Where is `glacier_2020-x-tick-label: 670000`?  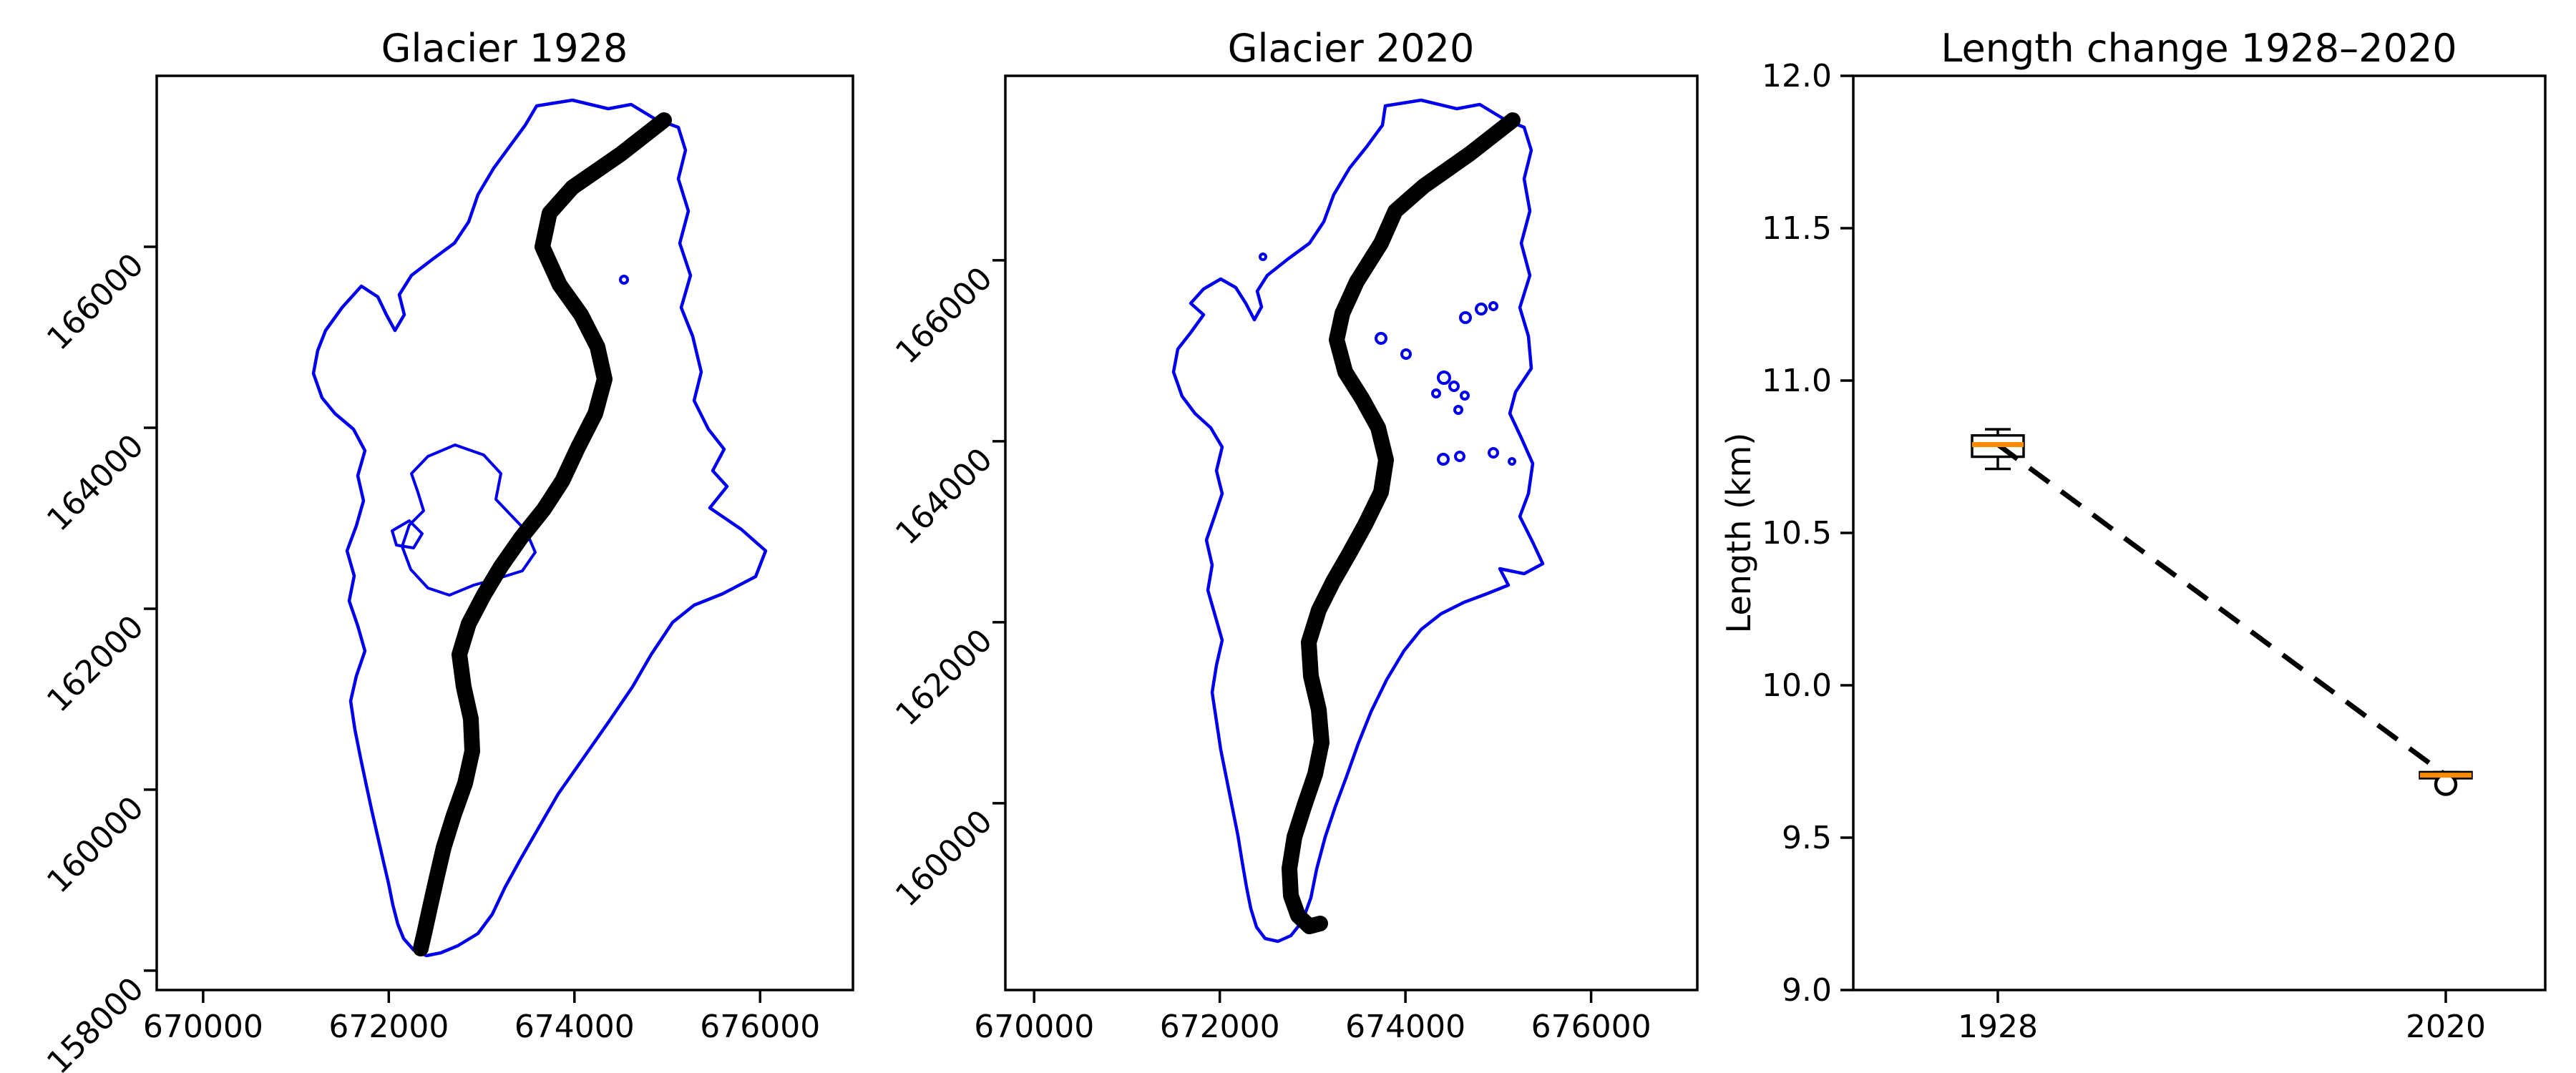
glacier_2020-x-tick-label: 670000 is located at coordinates (1034, 1027).